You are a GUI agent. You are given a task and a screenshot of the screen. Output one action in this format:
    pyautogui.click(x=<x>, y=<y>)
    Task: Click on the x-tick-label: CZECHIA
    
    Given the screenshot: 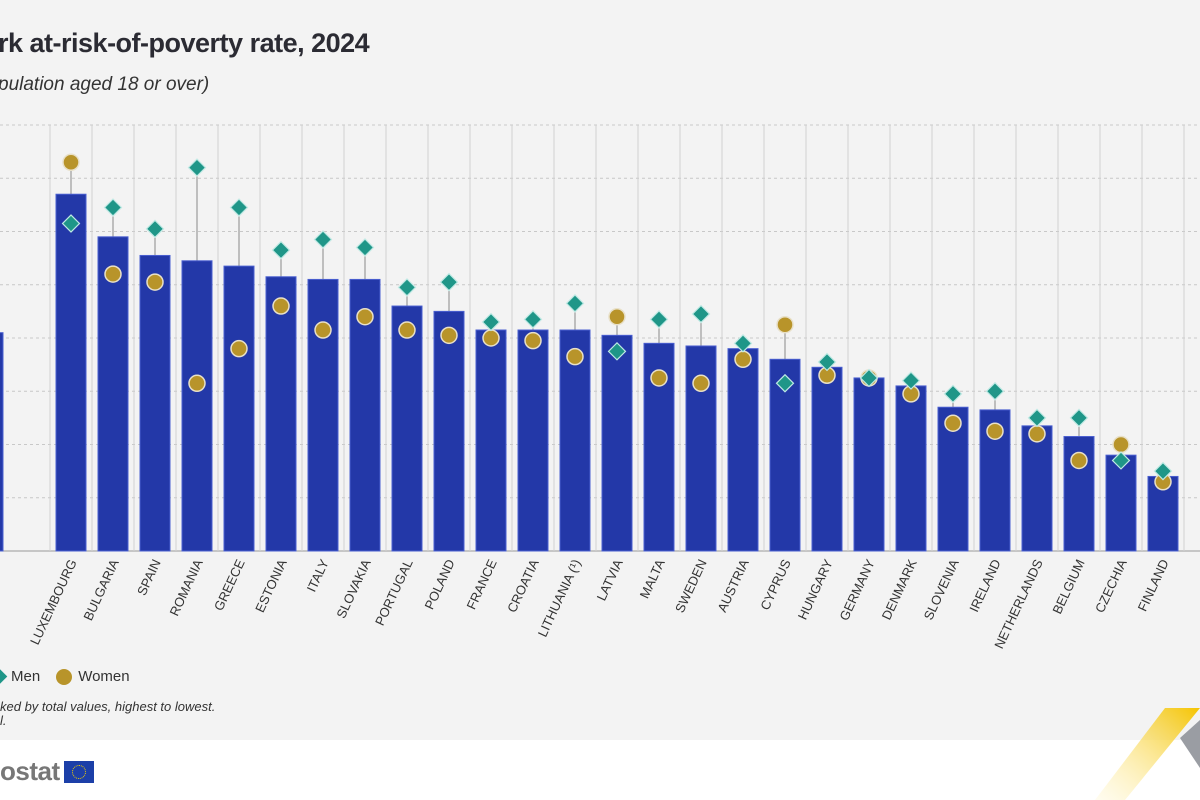 What is the action you would take?
    pyautogui.click(x=1111, y=586)
    